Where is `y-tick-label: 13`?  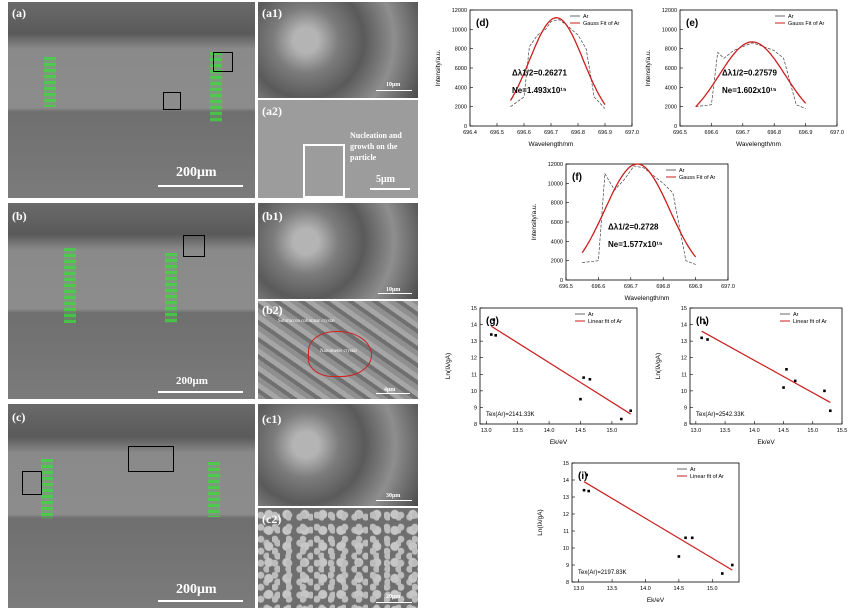
y-tick-label: 13 is located at coordinates (566, 498).